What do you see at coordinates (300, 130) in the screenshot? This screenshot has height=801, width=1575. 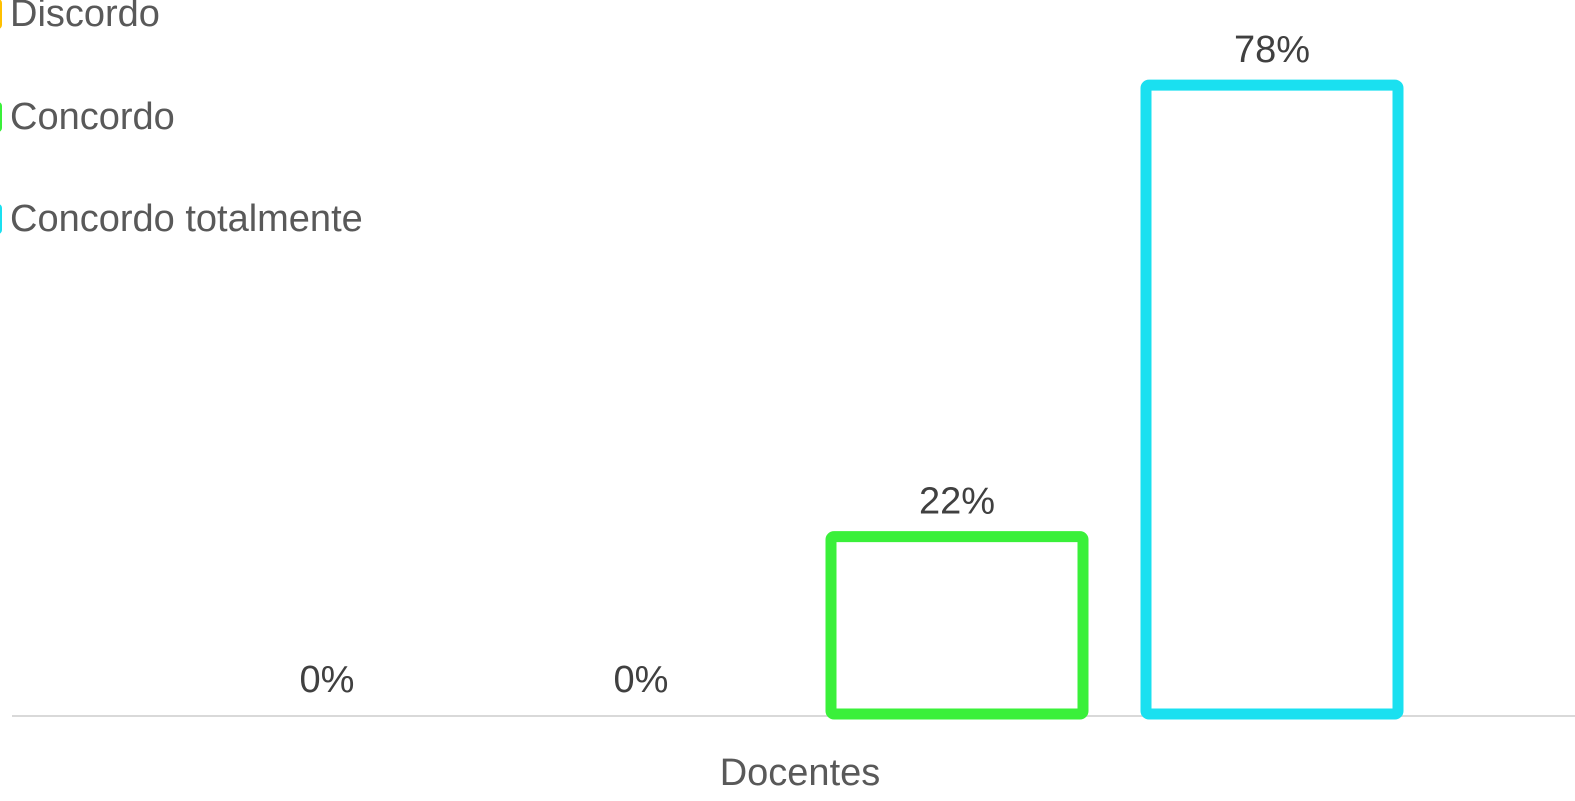 I see `chart-legend: Discordo Concordo Concordo totalmente` at bounding box center [300, 130].